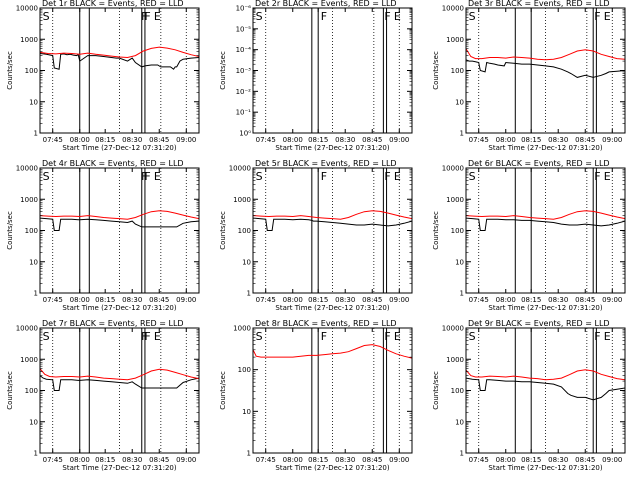 The image size is (640, 480). Describe the element at coordinates (244, 9) in the screenshot. I see `y-tick-label: 10⁻⁶` at that location.